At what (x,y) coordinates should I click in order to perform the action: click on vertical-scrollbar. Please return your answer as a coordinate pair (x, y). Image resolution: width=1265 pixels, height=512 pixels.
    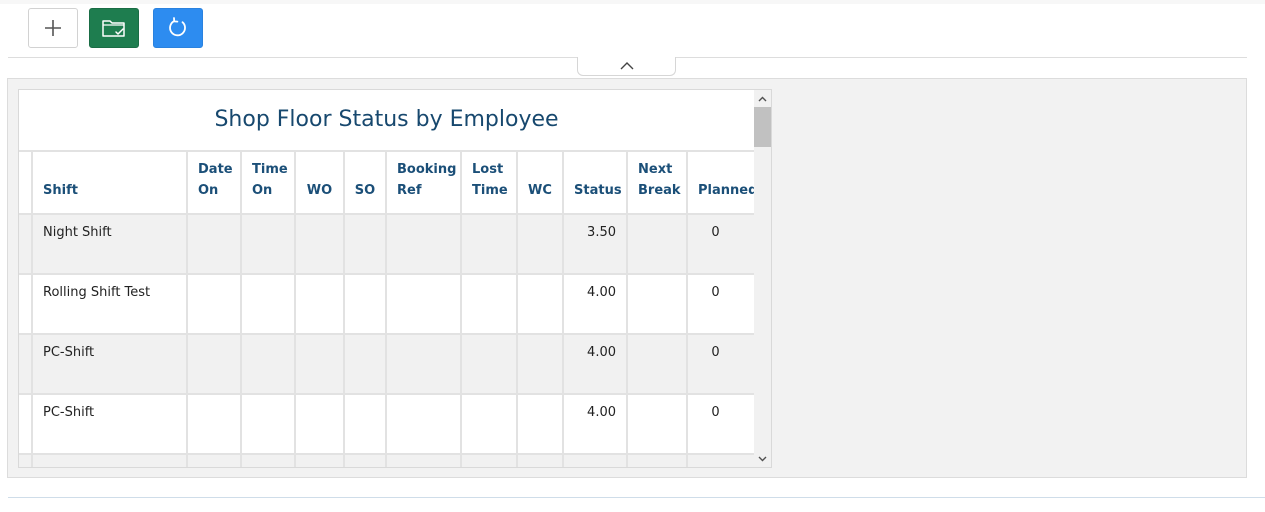
    Looking at the image, I should click on (762, 278).